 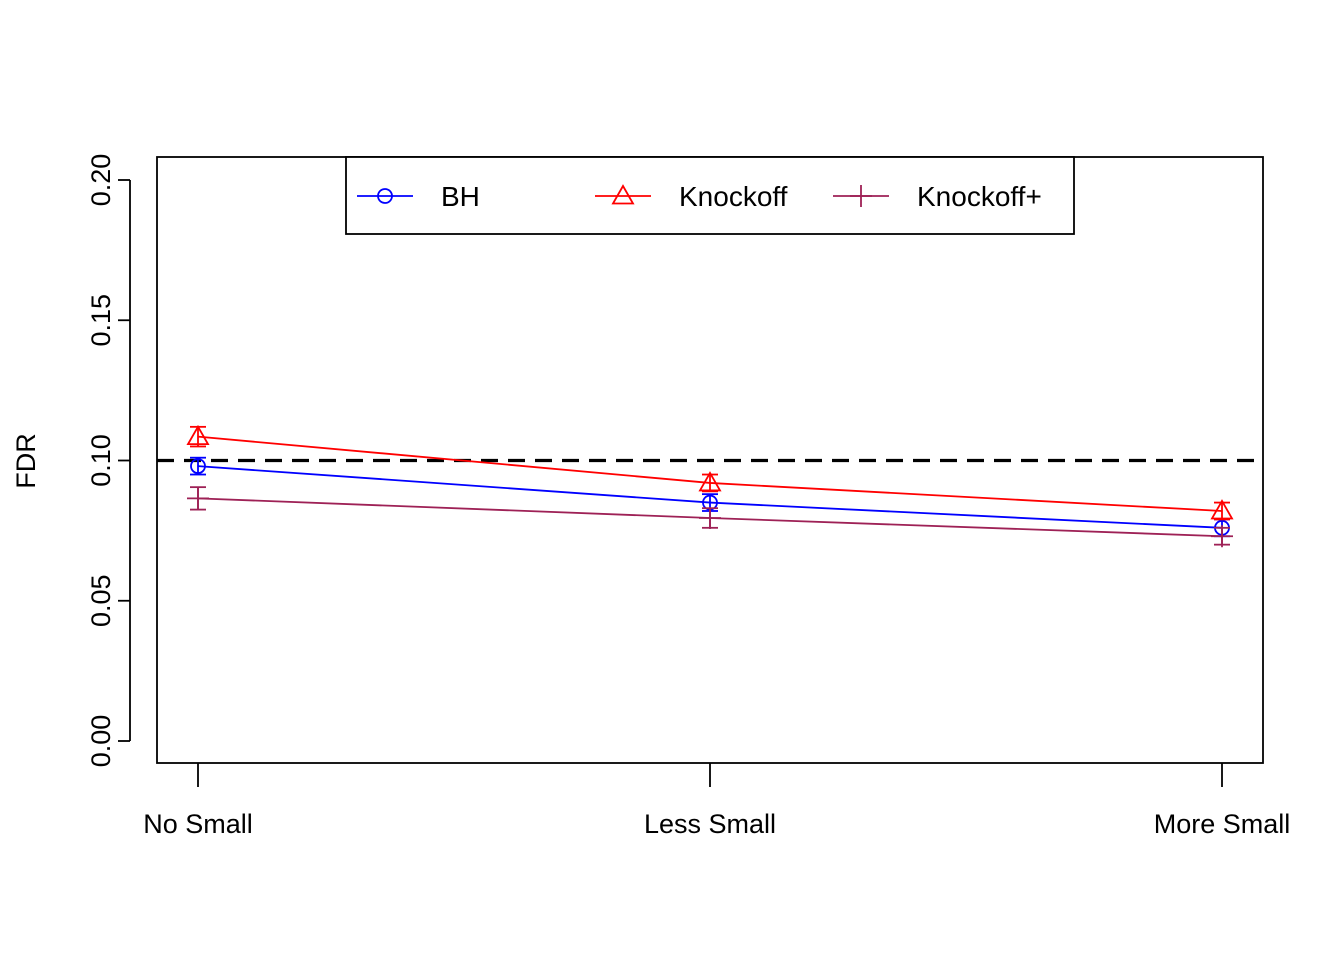 What do you see at coordinates (101, 320) in the screenshot?
I see `y-tick-label: 0.15` at bounding box center [101, 320].